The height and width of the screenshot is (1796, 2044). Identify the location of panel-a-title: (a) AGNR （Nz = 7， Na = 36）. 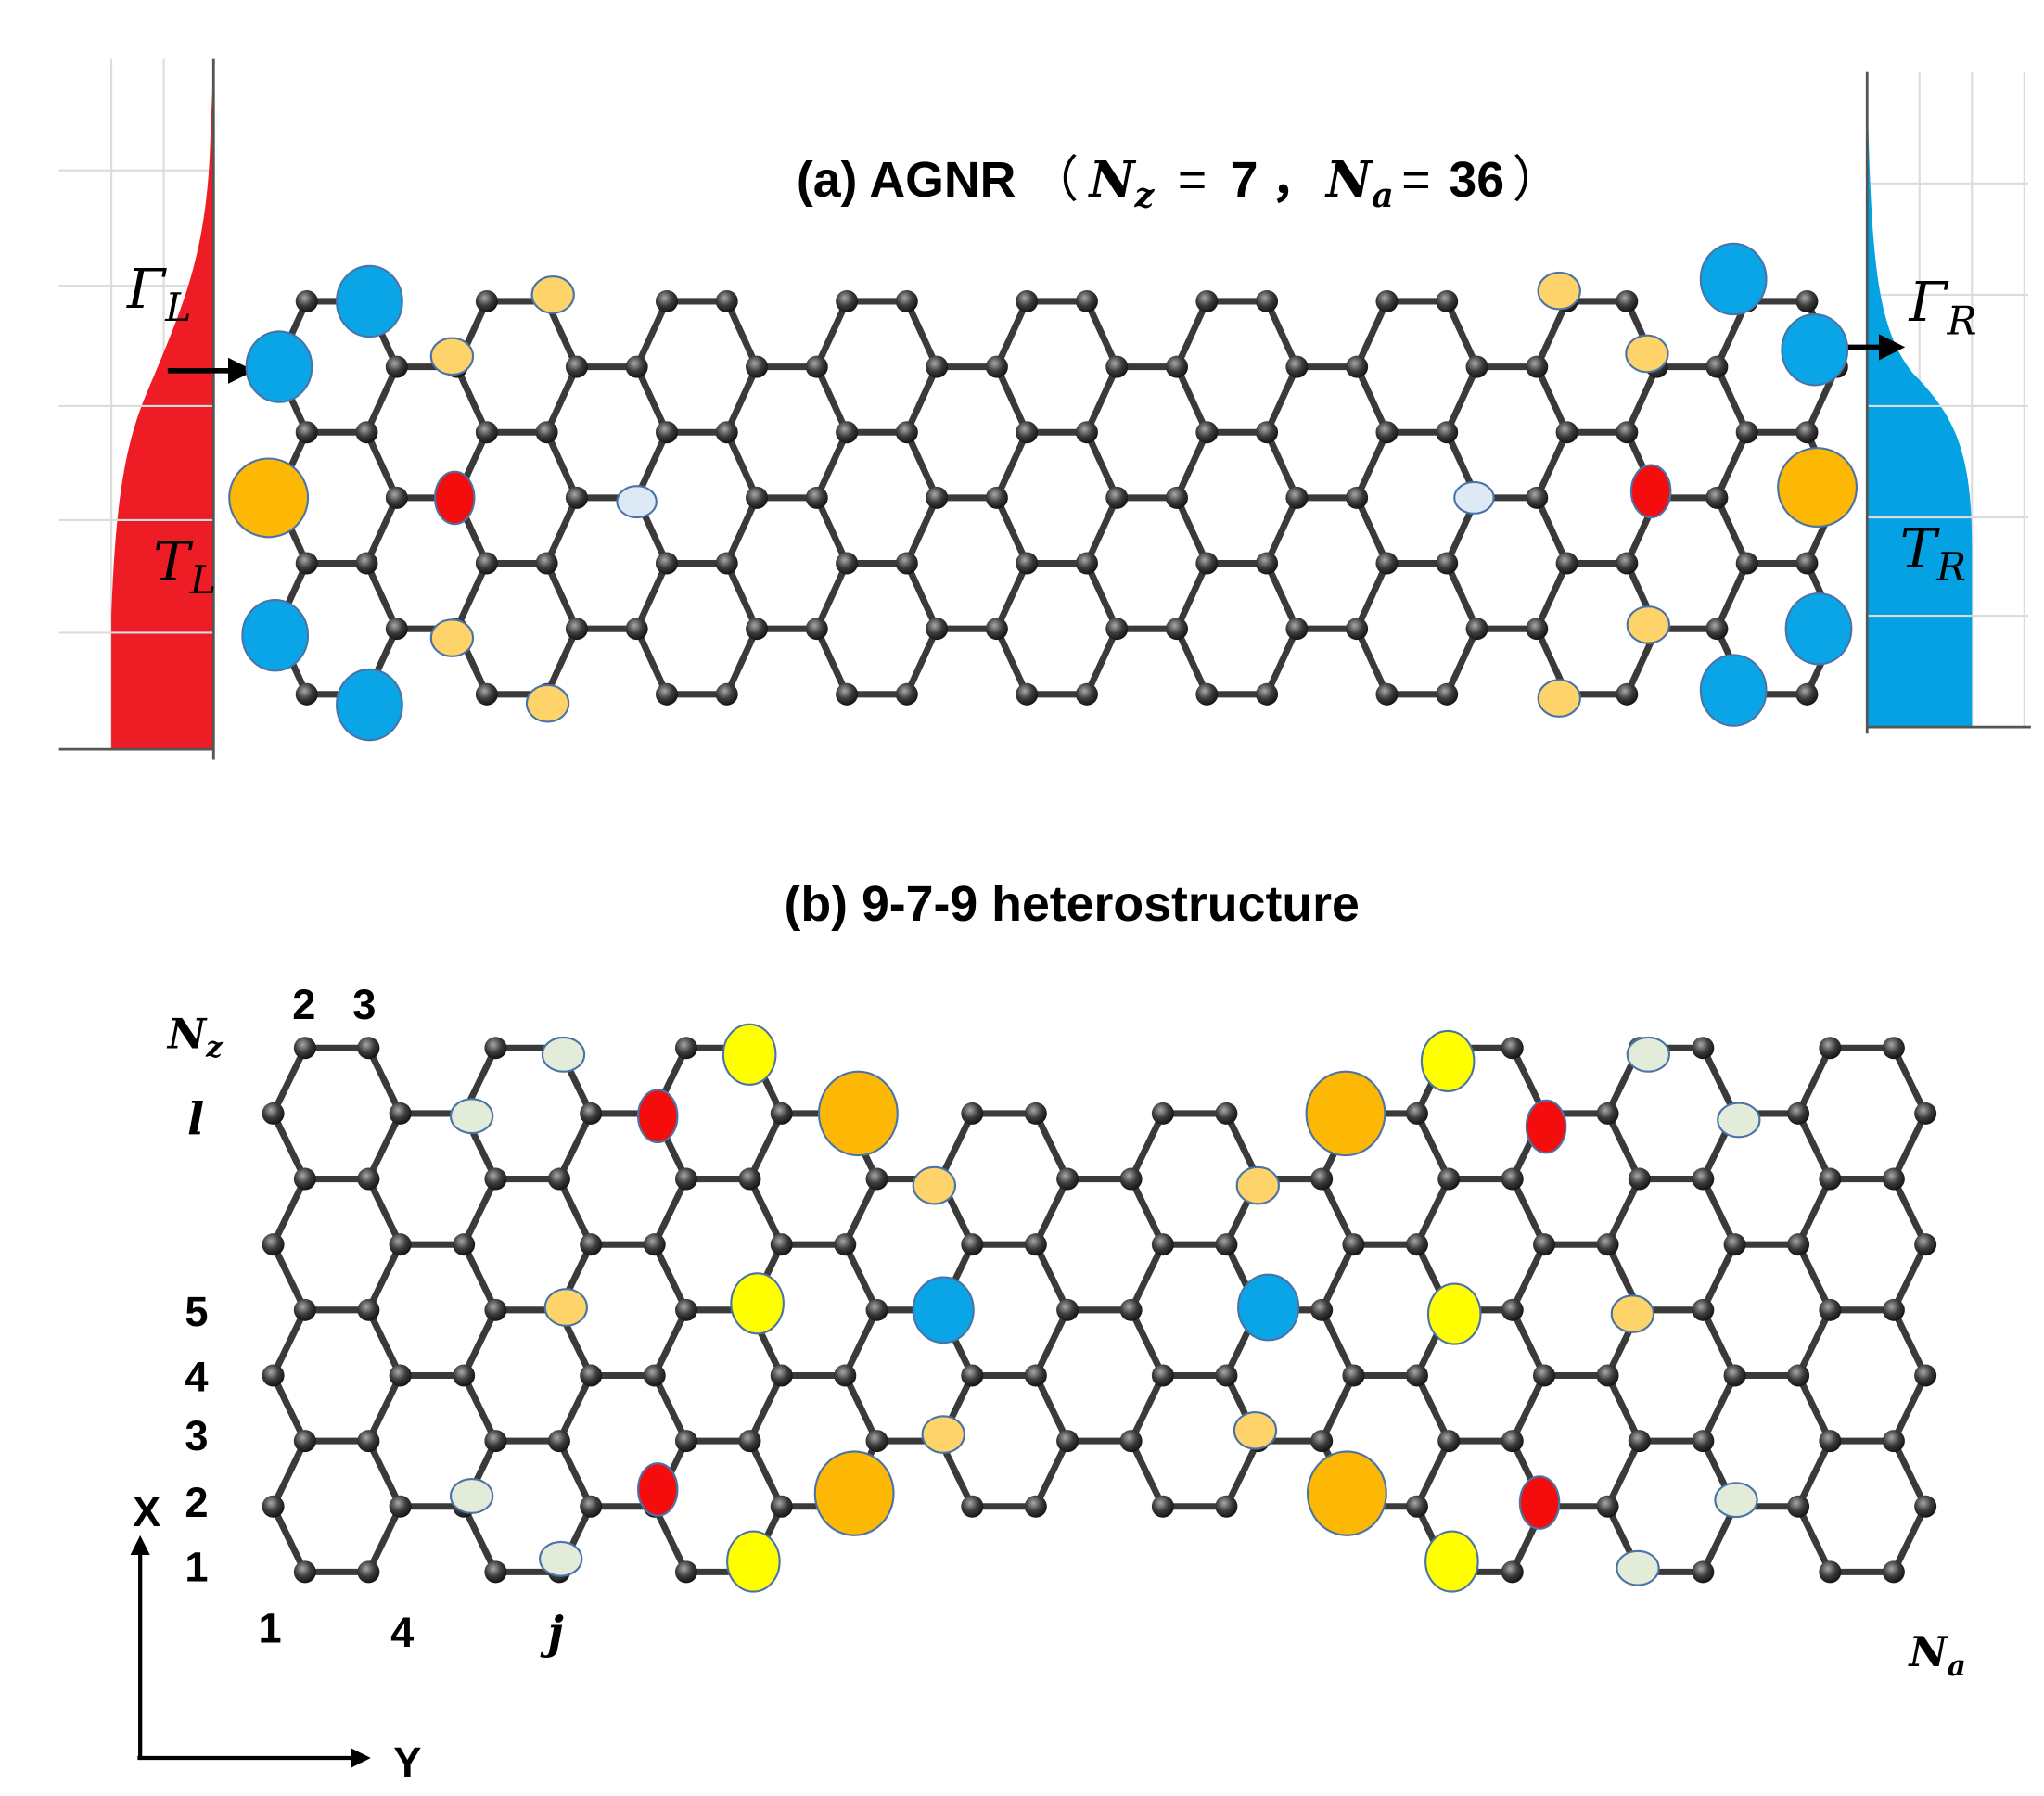
(1179, 182).